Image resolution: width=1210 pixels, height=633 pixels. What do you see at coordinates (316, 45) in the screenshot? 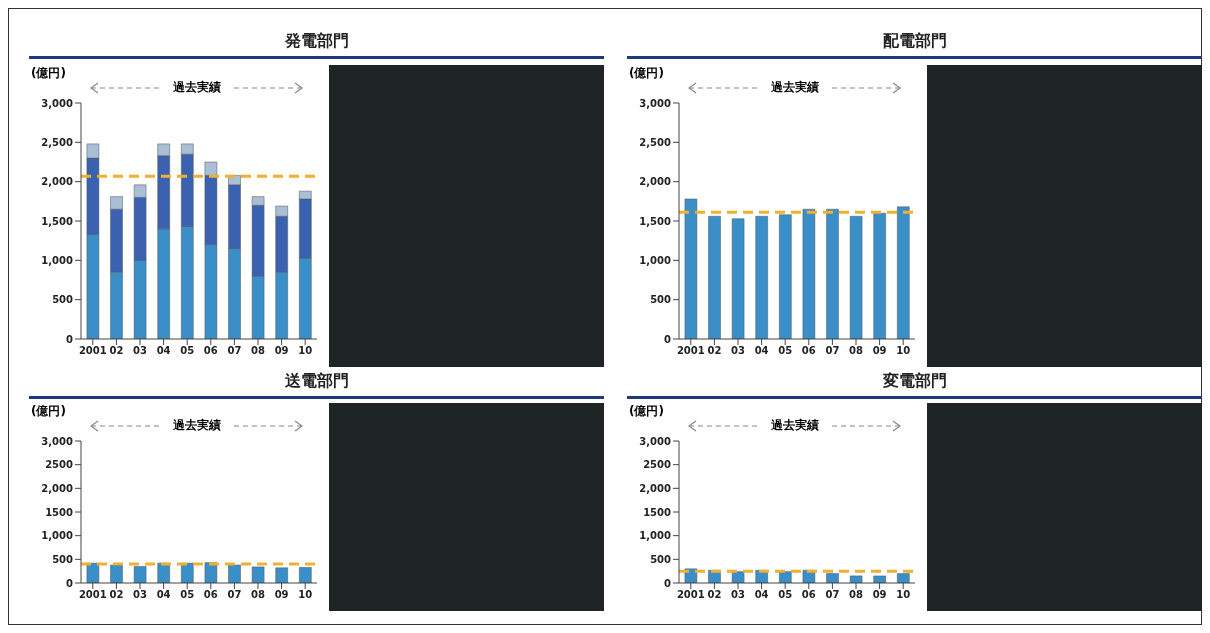
I see `chart-title: 発電部門` at bounding box center [316, 45].